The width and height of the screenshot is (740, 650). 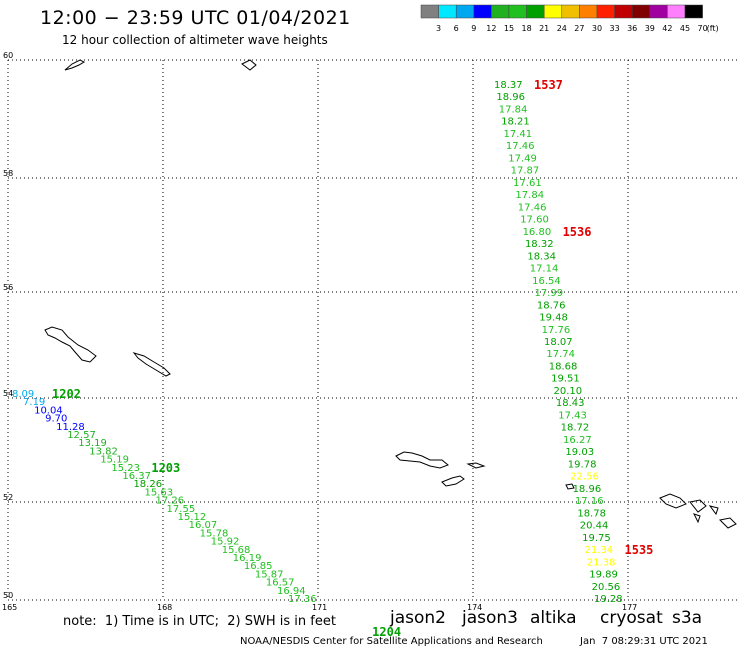 I want to click on swh-value: 18.76, so click(x=551, y=305).